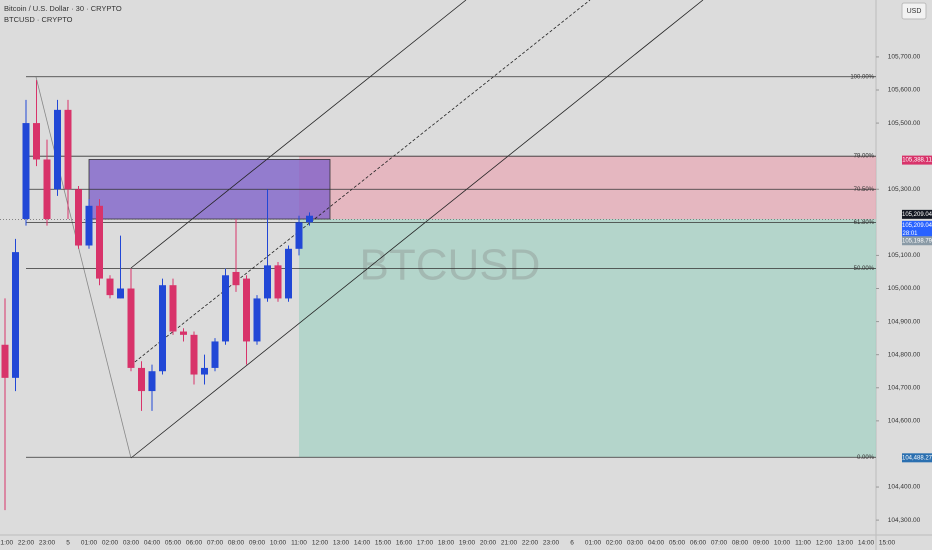  What do you see at coordinates (740, 543) in the screenshot?
I see `x-tick-label: 08:00` at bounding box center [740, 543].